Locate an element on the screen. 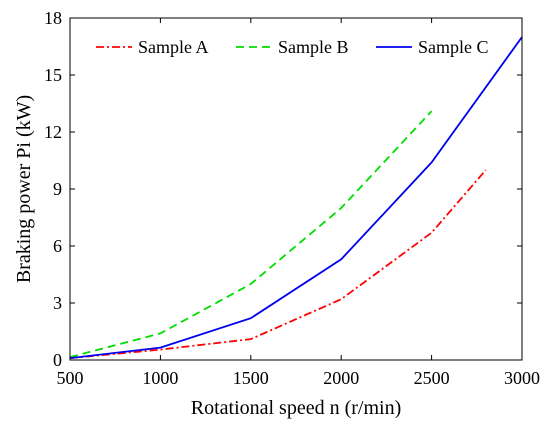  x-axis-label: Rotational speed n (r/min) is located at coordinates (296, 408).